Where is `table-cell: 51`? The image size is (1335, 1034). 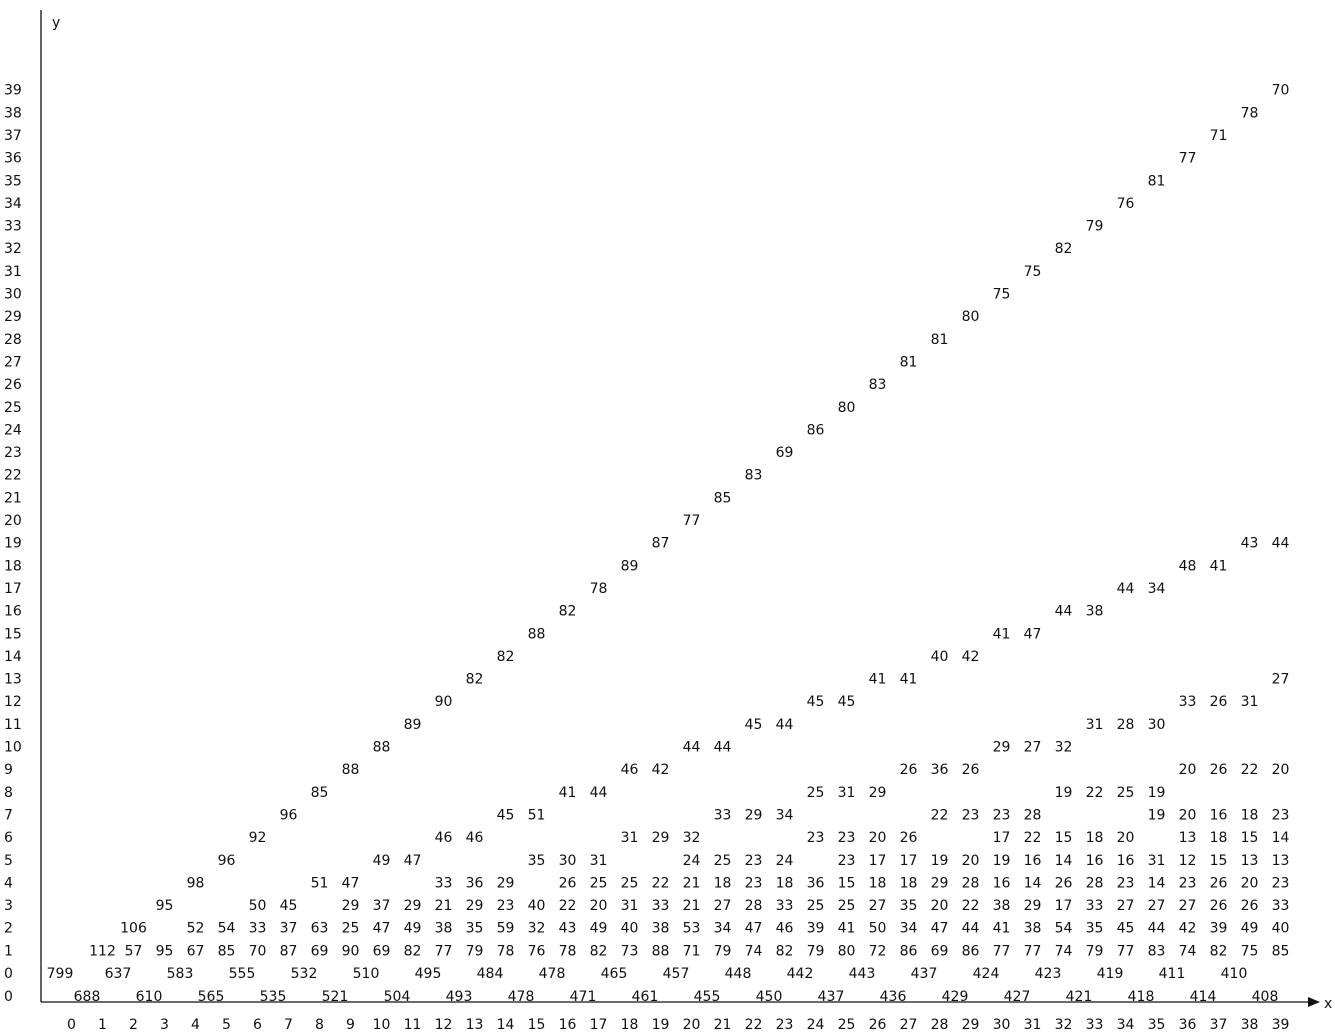 table-cell: 51 is located at coordinates (537, 815).